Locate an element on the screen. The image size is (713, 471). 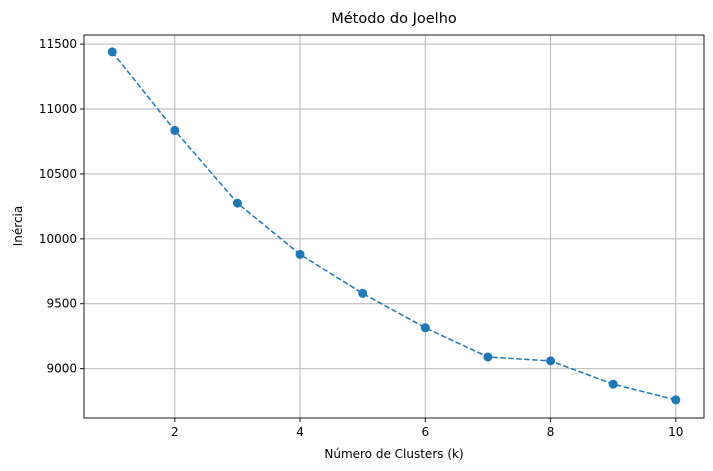
y-tick-label: 10500 is located at coordinates (58, 174).